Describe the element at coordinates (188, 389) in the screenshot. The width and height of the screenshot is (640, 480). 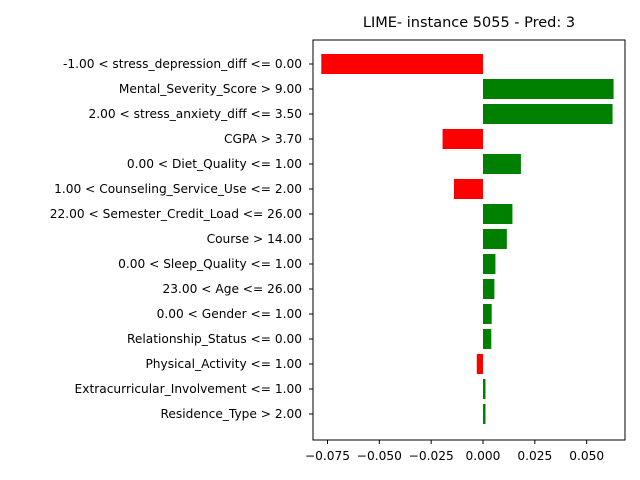
I see `y-tick-label-13: Extracurricular_Involvement <= 1.00` at that location.